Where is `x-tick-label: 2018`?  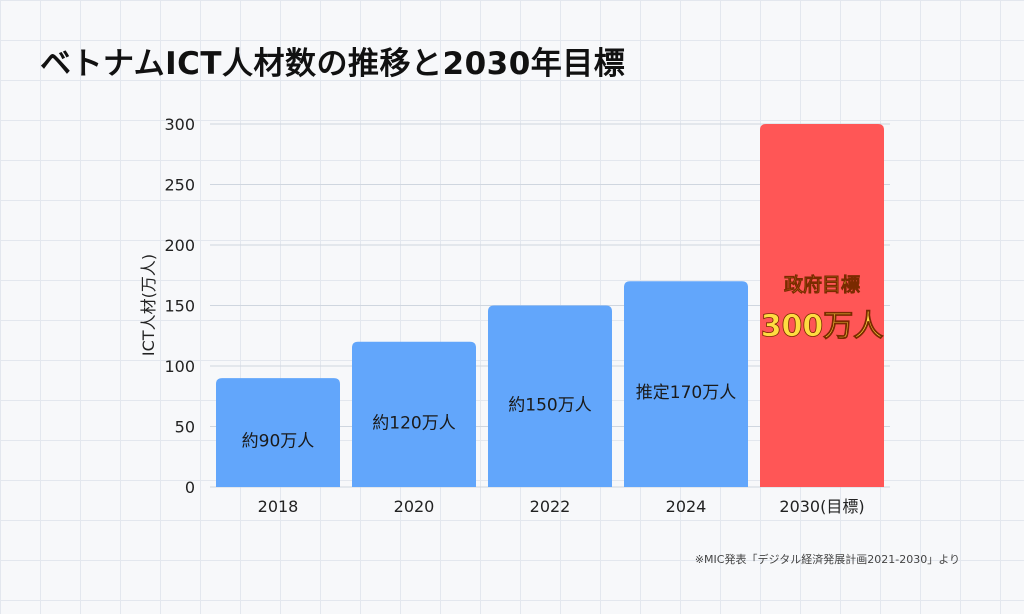 x-tick-label: 2018 is located at coordinates (278, 506).